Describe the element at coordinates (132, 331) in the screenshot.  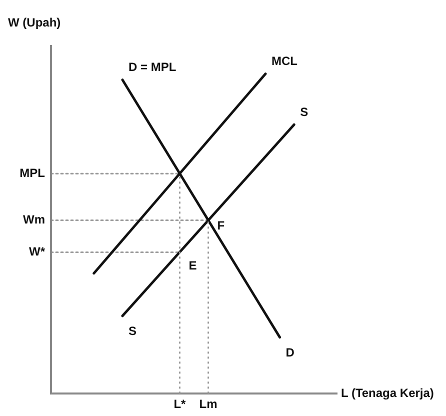
I see `annotation: S` at that location.